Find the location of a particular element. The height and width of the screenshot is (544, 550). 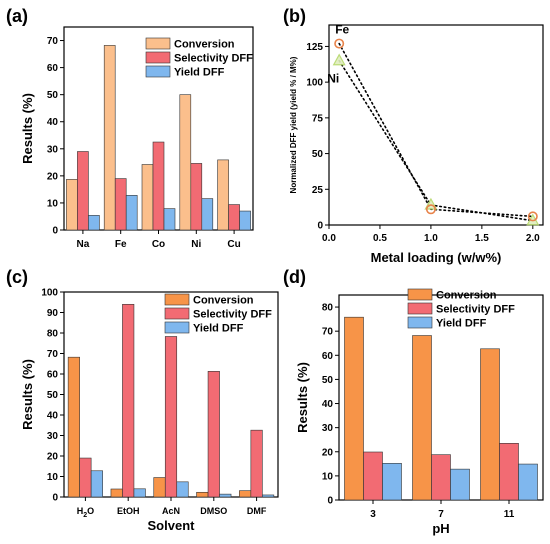

x-tick-label: AcN is located at coordinates (171, 511).